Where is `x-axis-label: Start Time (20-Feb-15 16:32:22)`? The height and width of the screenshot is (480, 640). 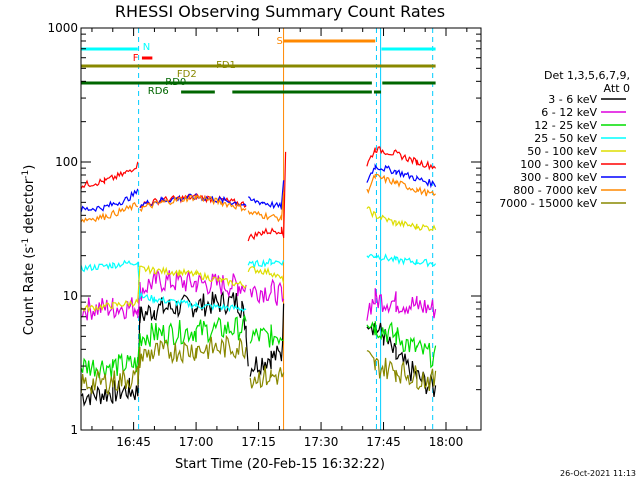
x-axis-label: Start Time (20-Feb-15 16:32:22) is located at coordinates (280, 464).